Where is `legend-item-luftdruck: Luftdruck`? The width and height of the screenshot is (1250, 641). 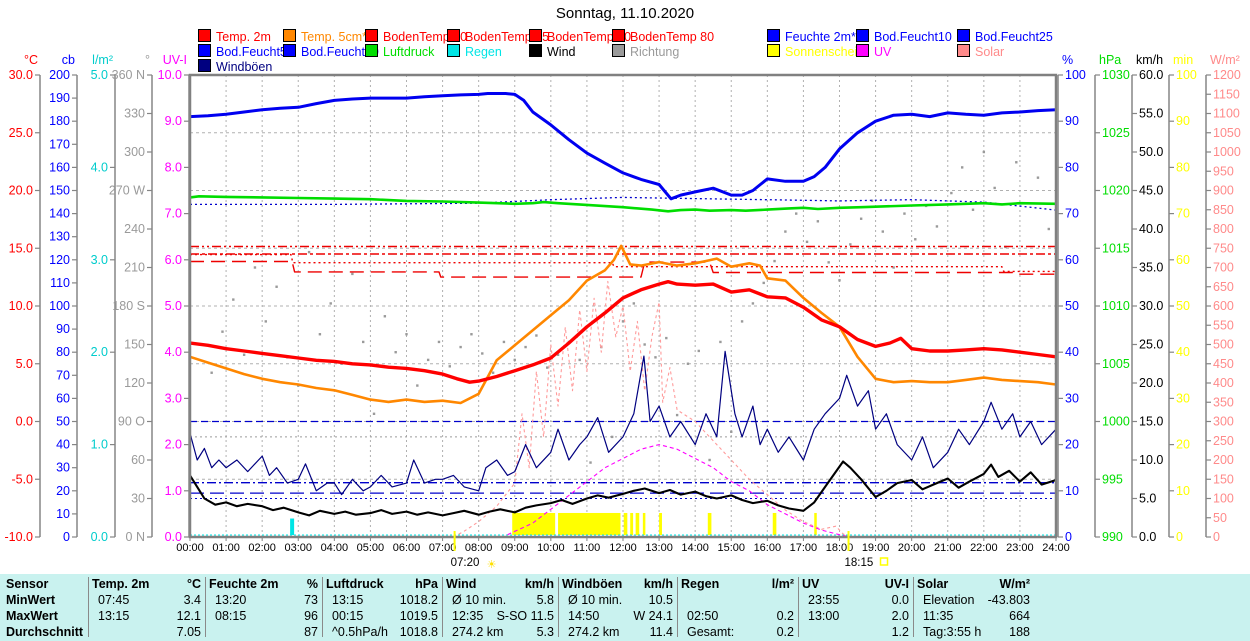 legend-item-luftdruck: Luftdruck is located at coordinates (399, 51).